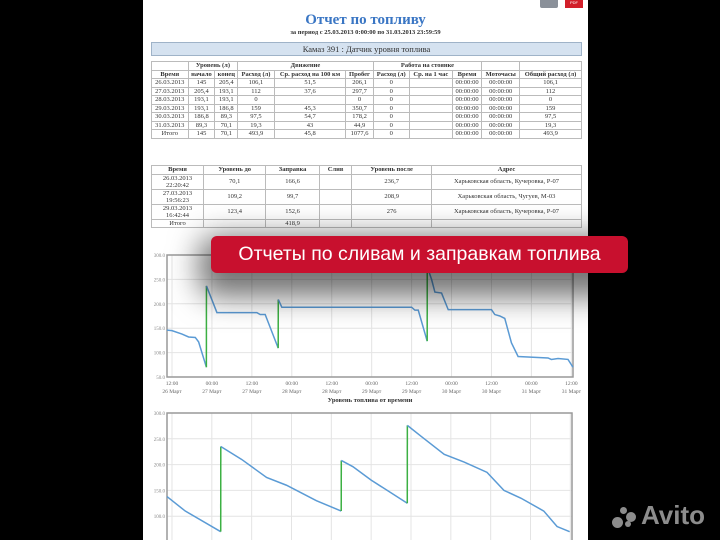 This screenshot has width=720, height=540. Describe the element at coordinates (365, 20) in the screenshot. I see `page-title: Отчет по топливу` at that location.